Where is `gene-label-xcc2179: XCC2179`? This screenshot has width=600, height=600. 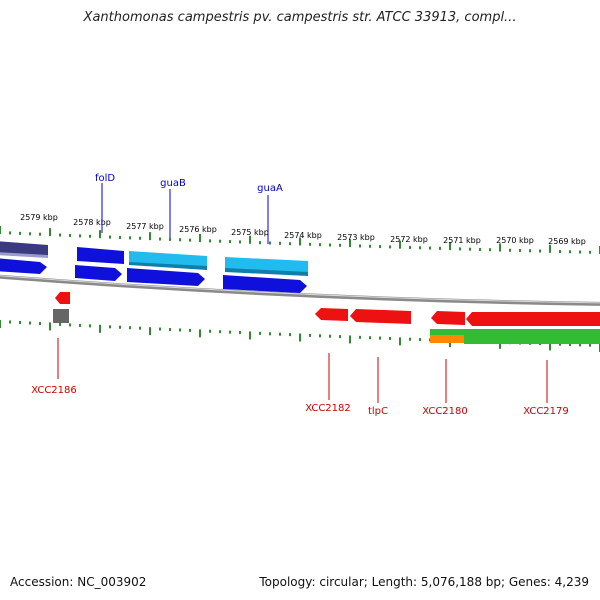
gene-label-xcc2179: XCC2179 is located at coordinates (546, 411).